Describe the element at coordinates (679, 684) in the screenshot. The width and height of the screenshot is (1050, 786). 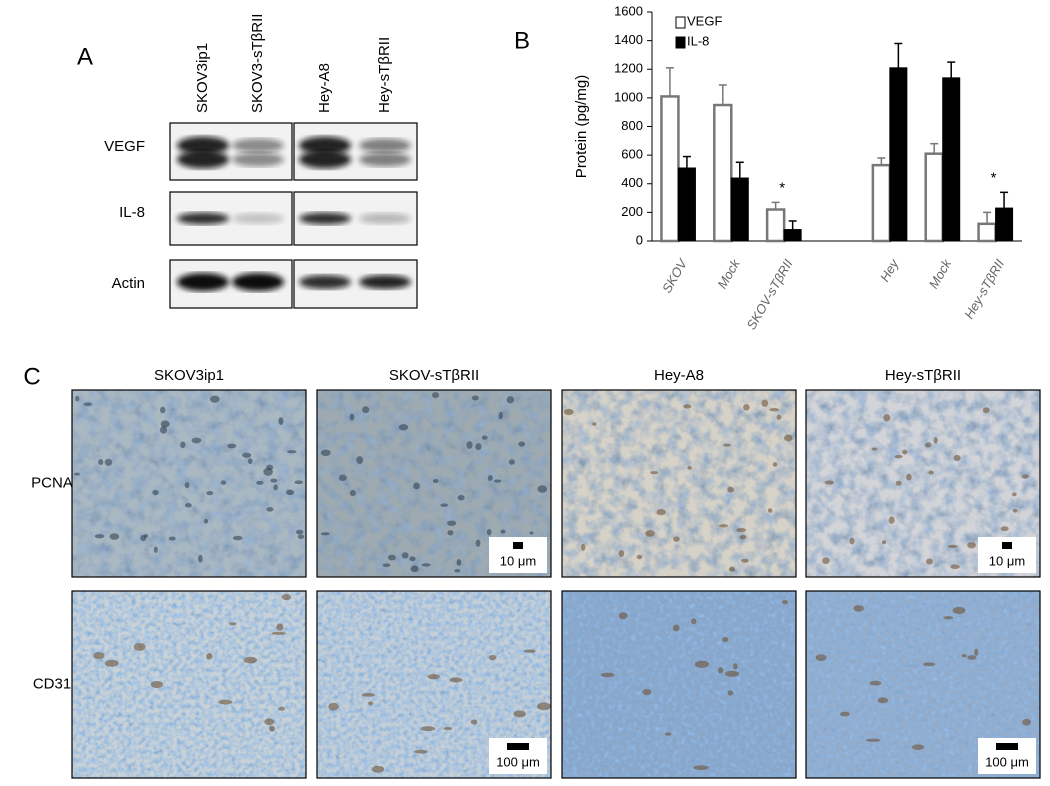
I see `histology-texture` at that location.